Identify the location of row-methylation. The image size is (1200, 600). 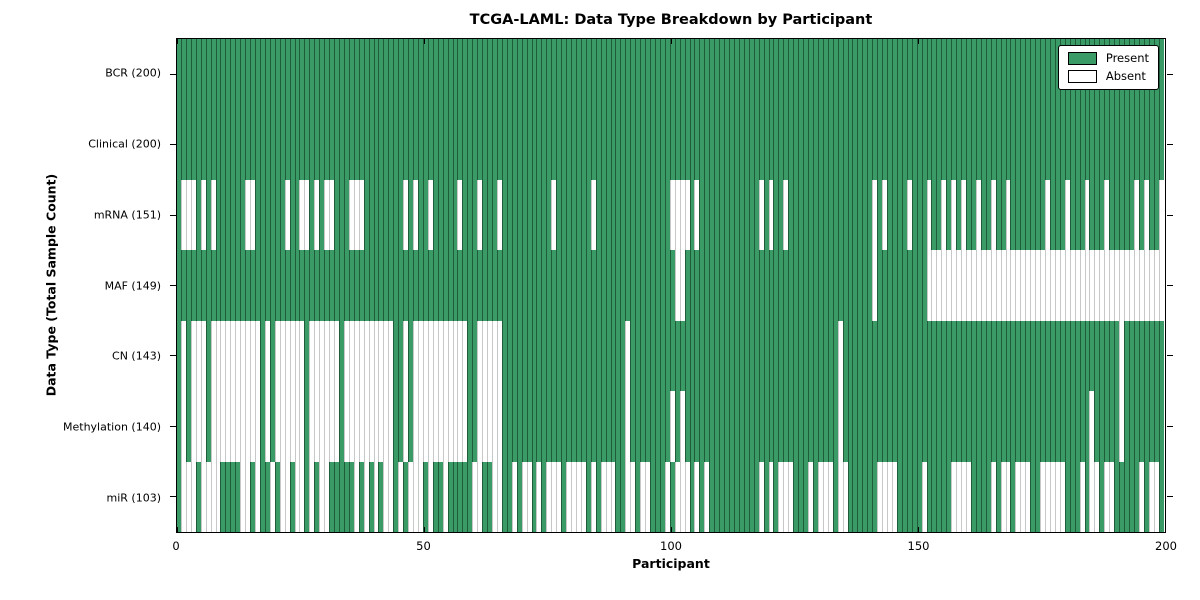
(671, 426).